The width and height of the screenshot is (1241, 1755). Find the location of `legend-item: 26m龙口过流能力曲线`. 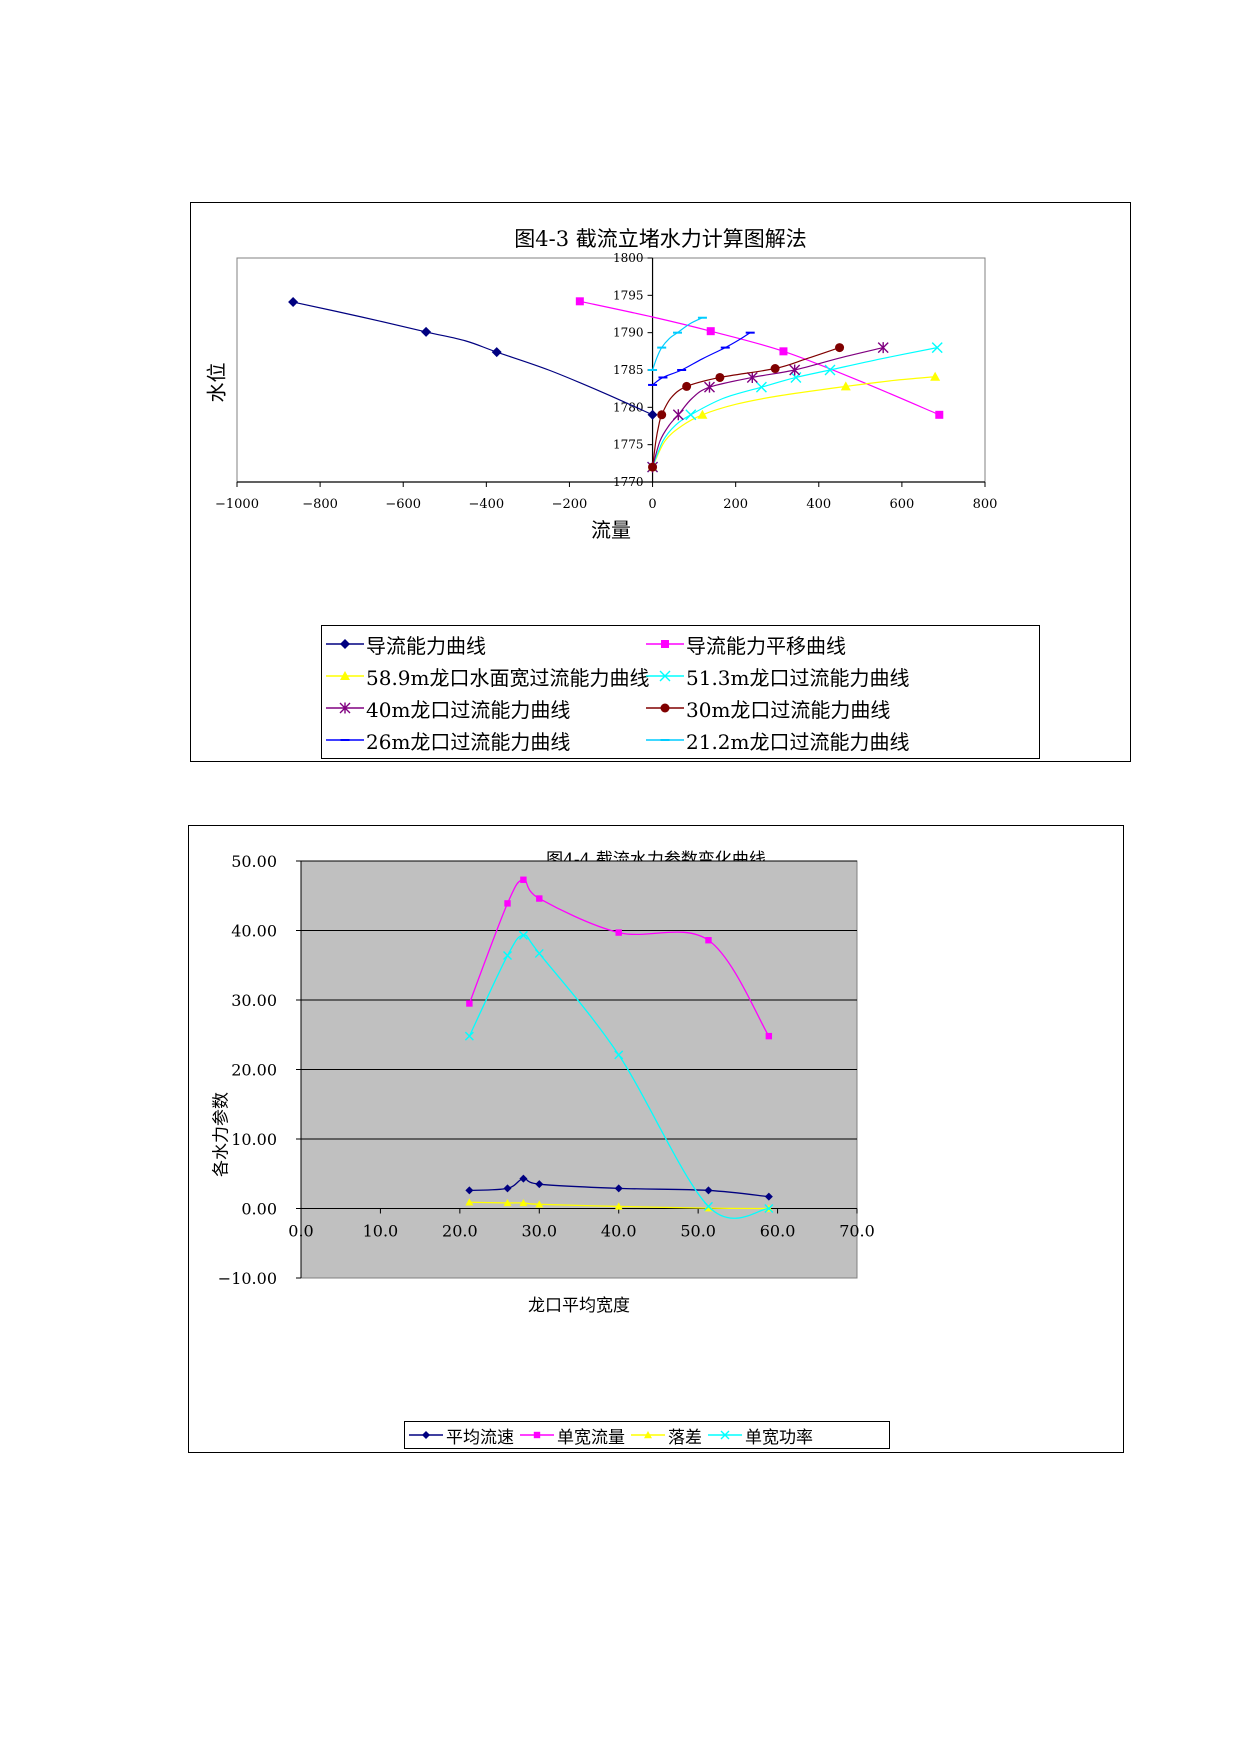

legend-item: 26m龙口过流能力曲线 is located at coordinates (448, 740).